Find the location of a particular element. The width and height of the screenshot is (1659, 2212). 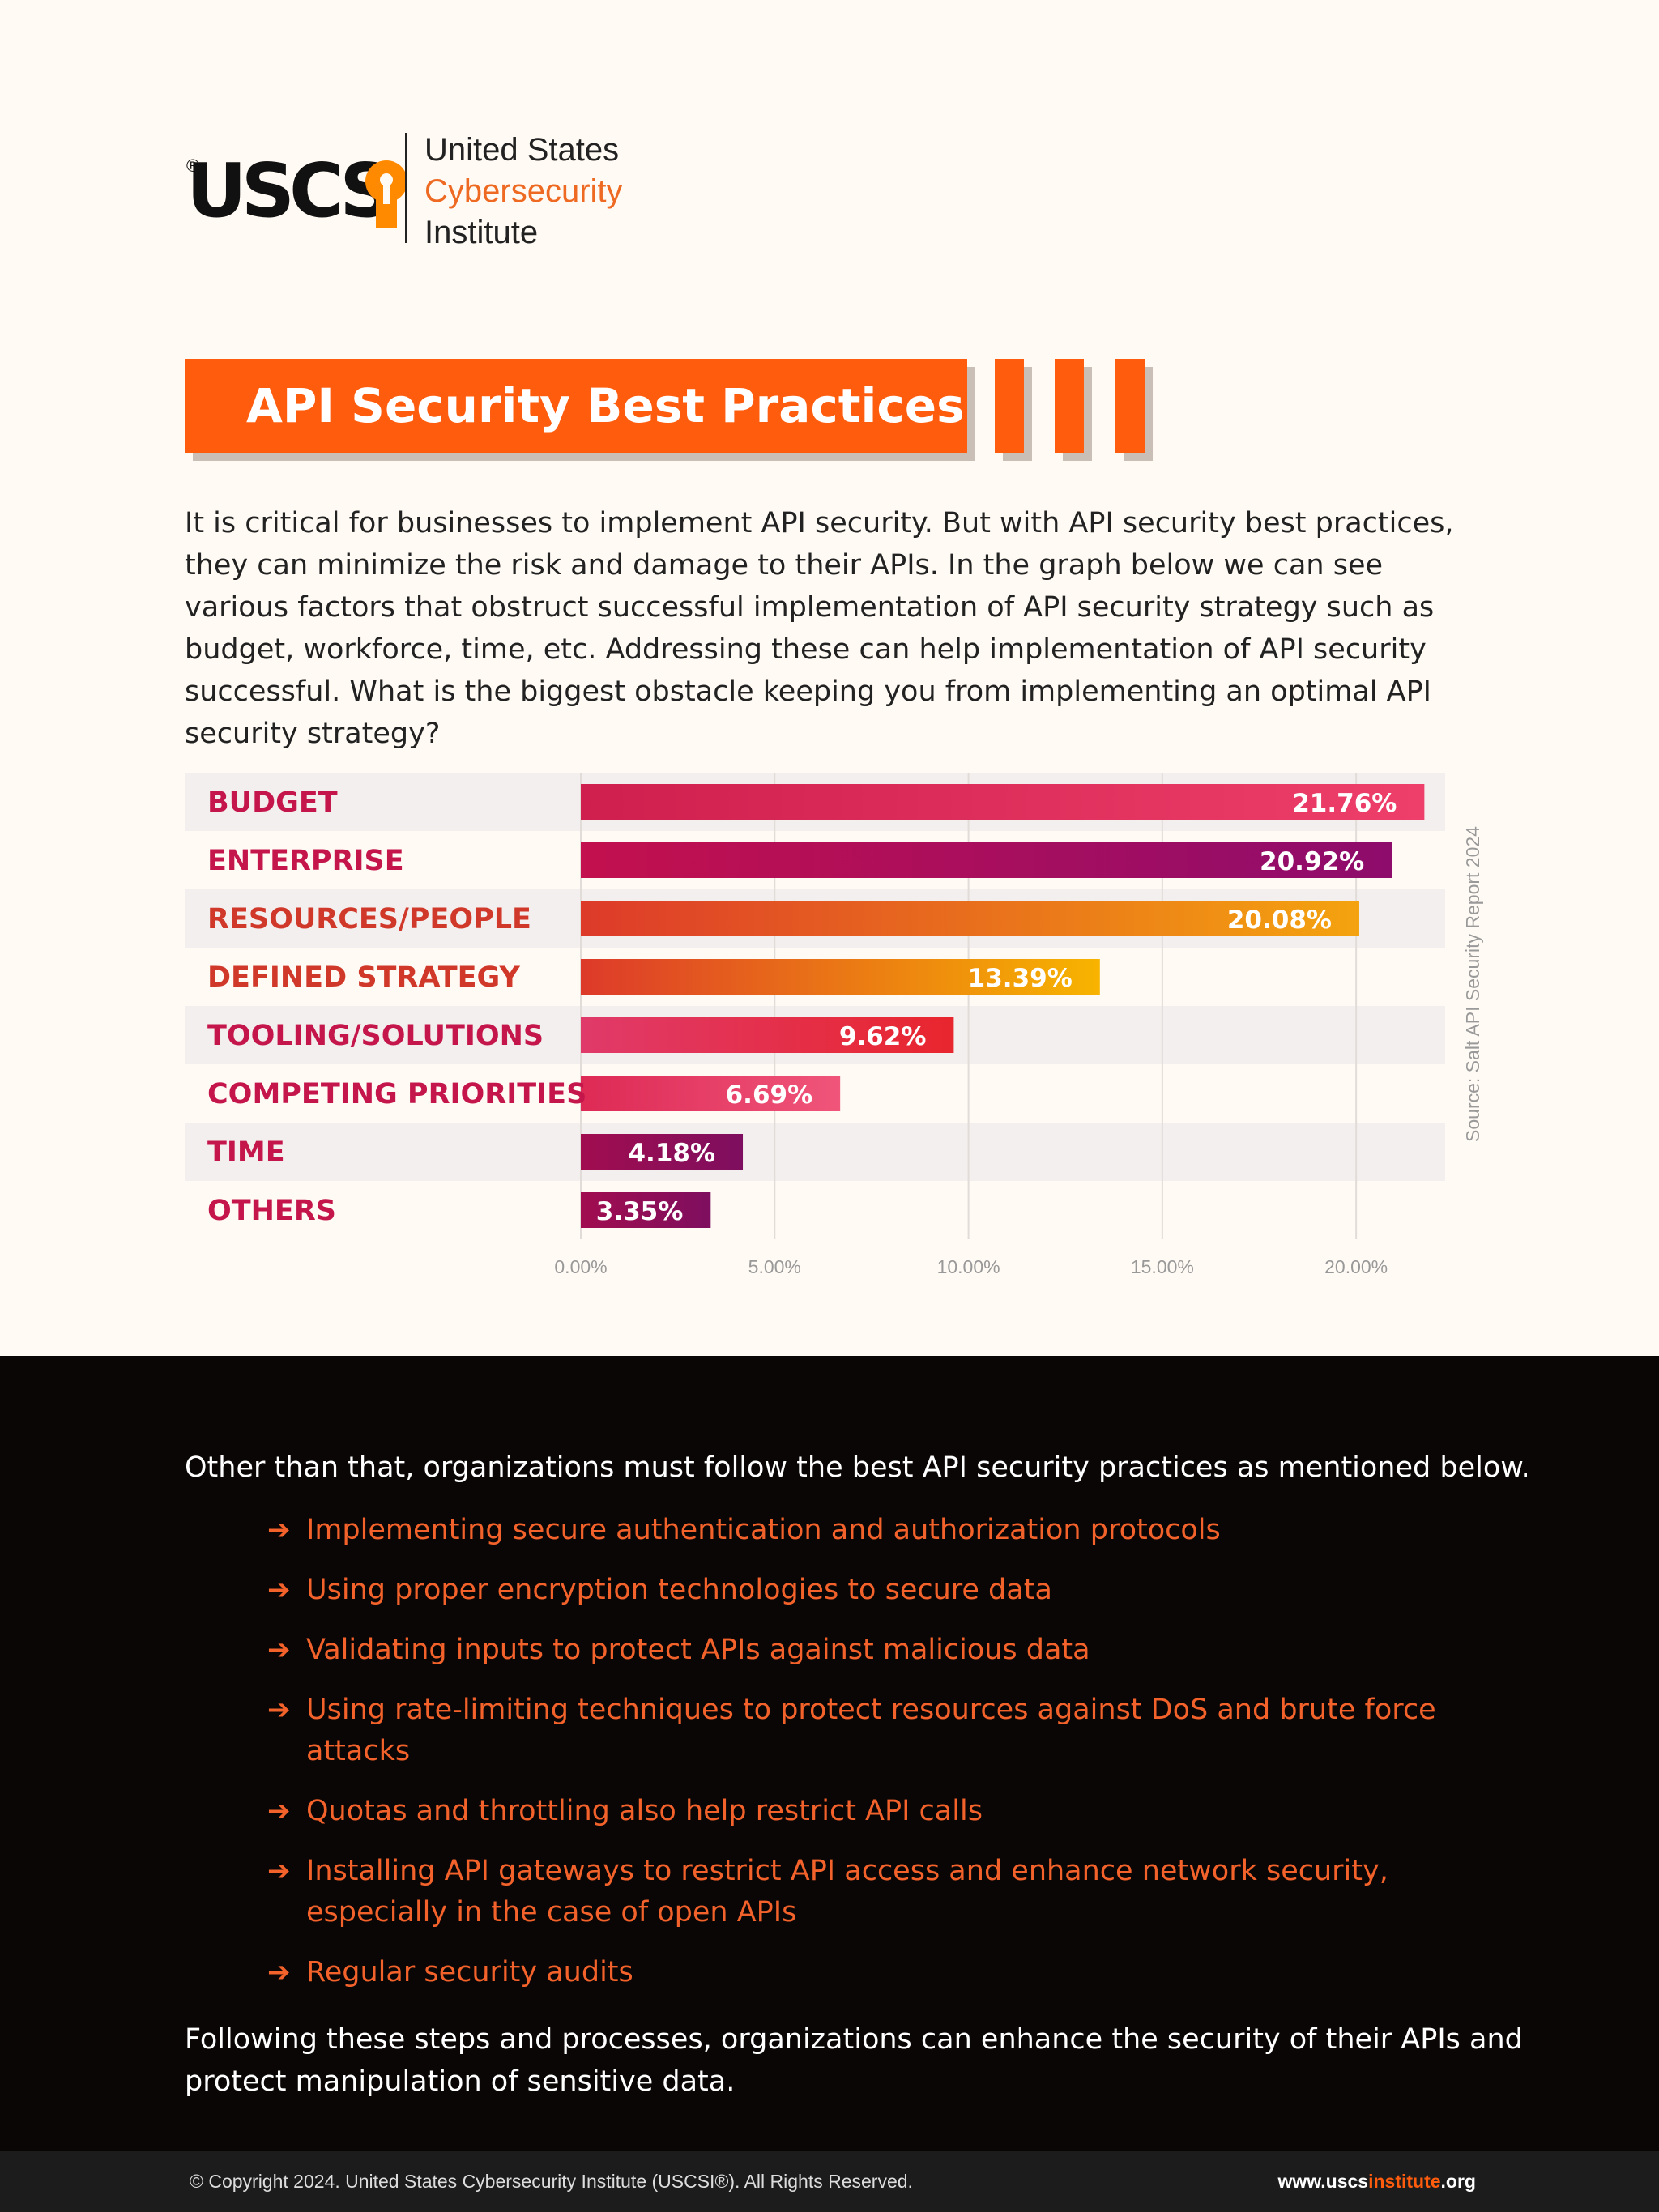

bar-value-label: 6.69% is located at coordinates (769, 1095).